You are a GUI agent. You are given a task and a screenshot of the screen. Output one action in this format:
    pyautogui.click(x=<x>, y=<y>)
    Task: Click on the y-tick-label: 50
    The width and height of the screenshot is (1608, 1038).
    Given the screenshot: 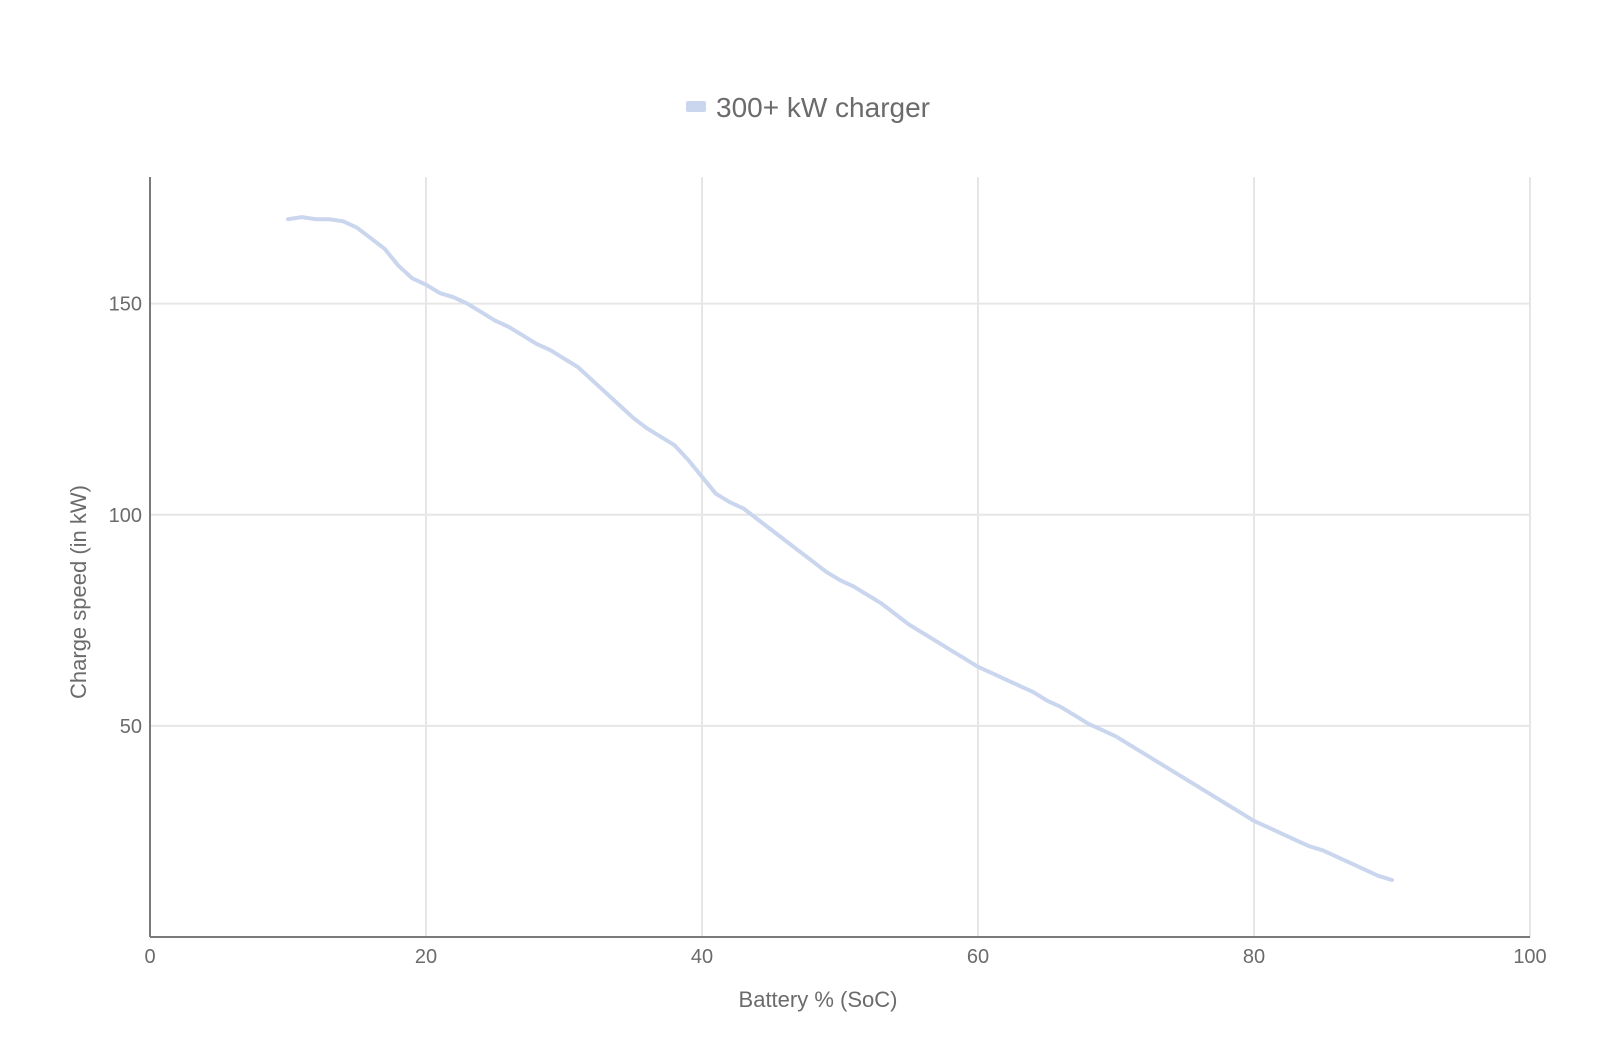 What is the action you would take?
    pyautogui.click(x=131, y=727)
    